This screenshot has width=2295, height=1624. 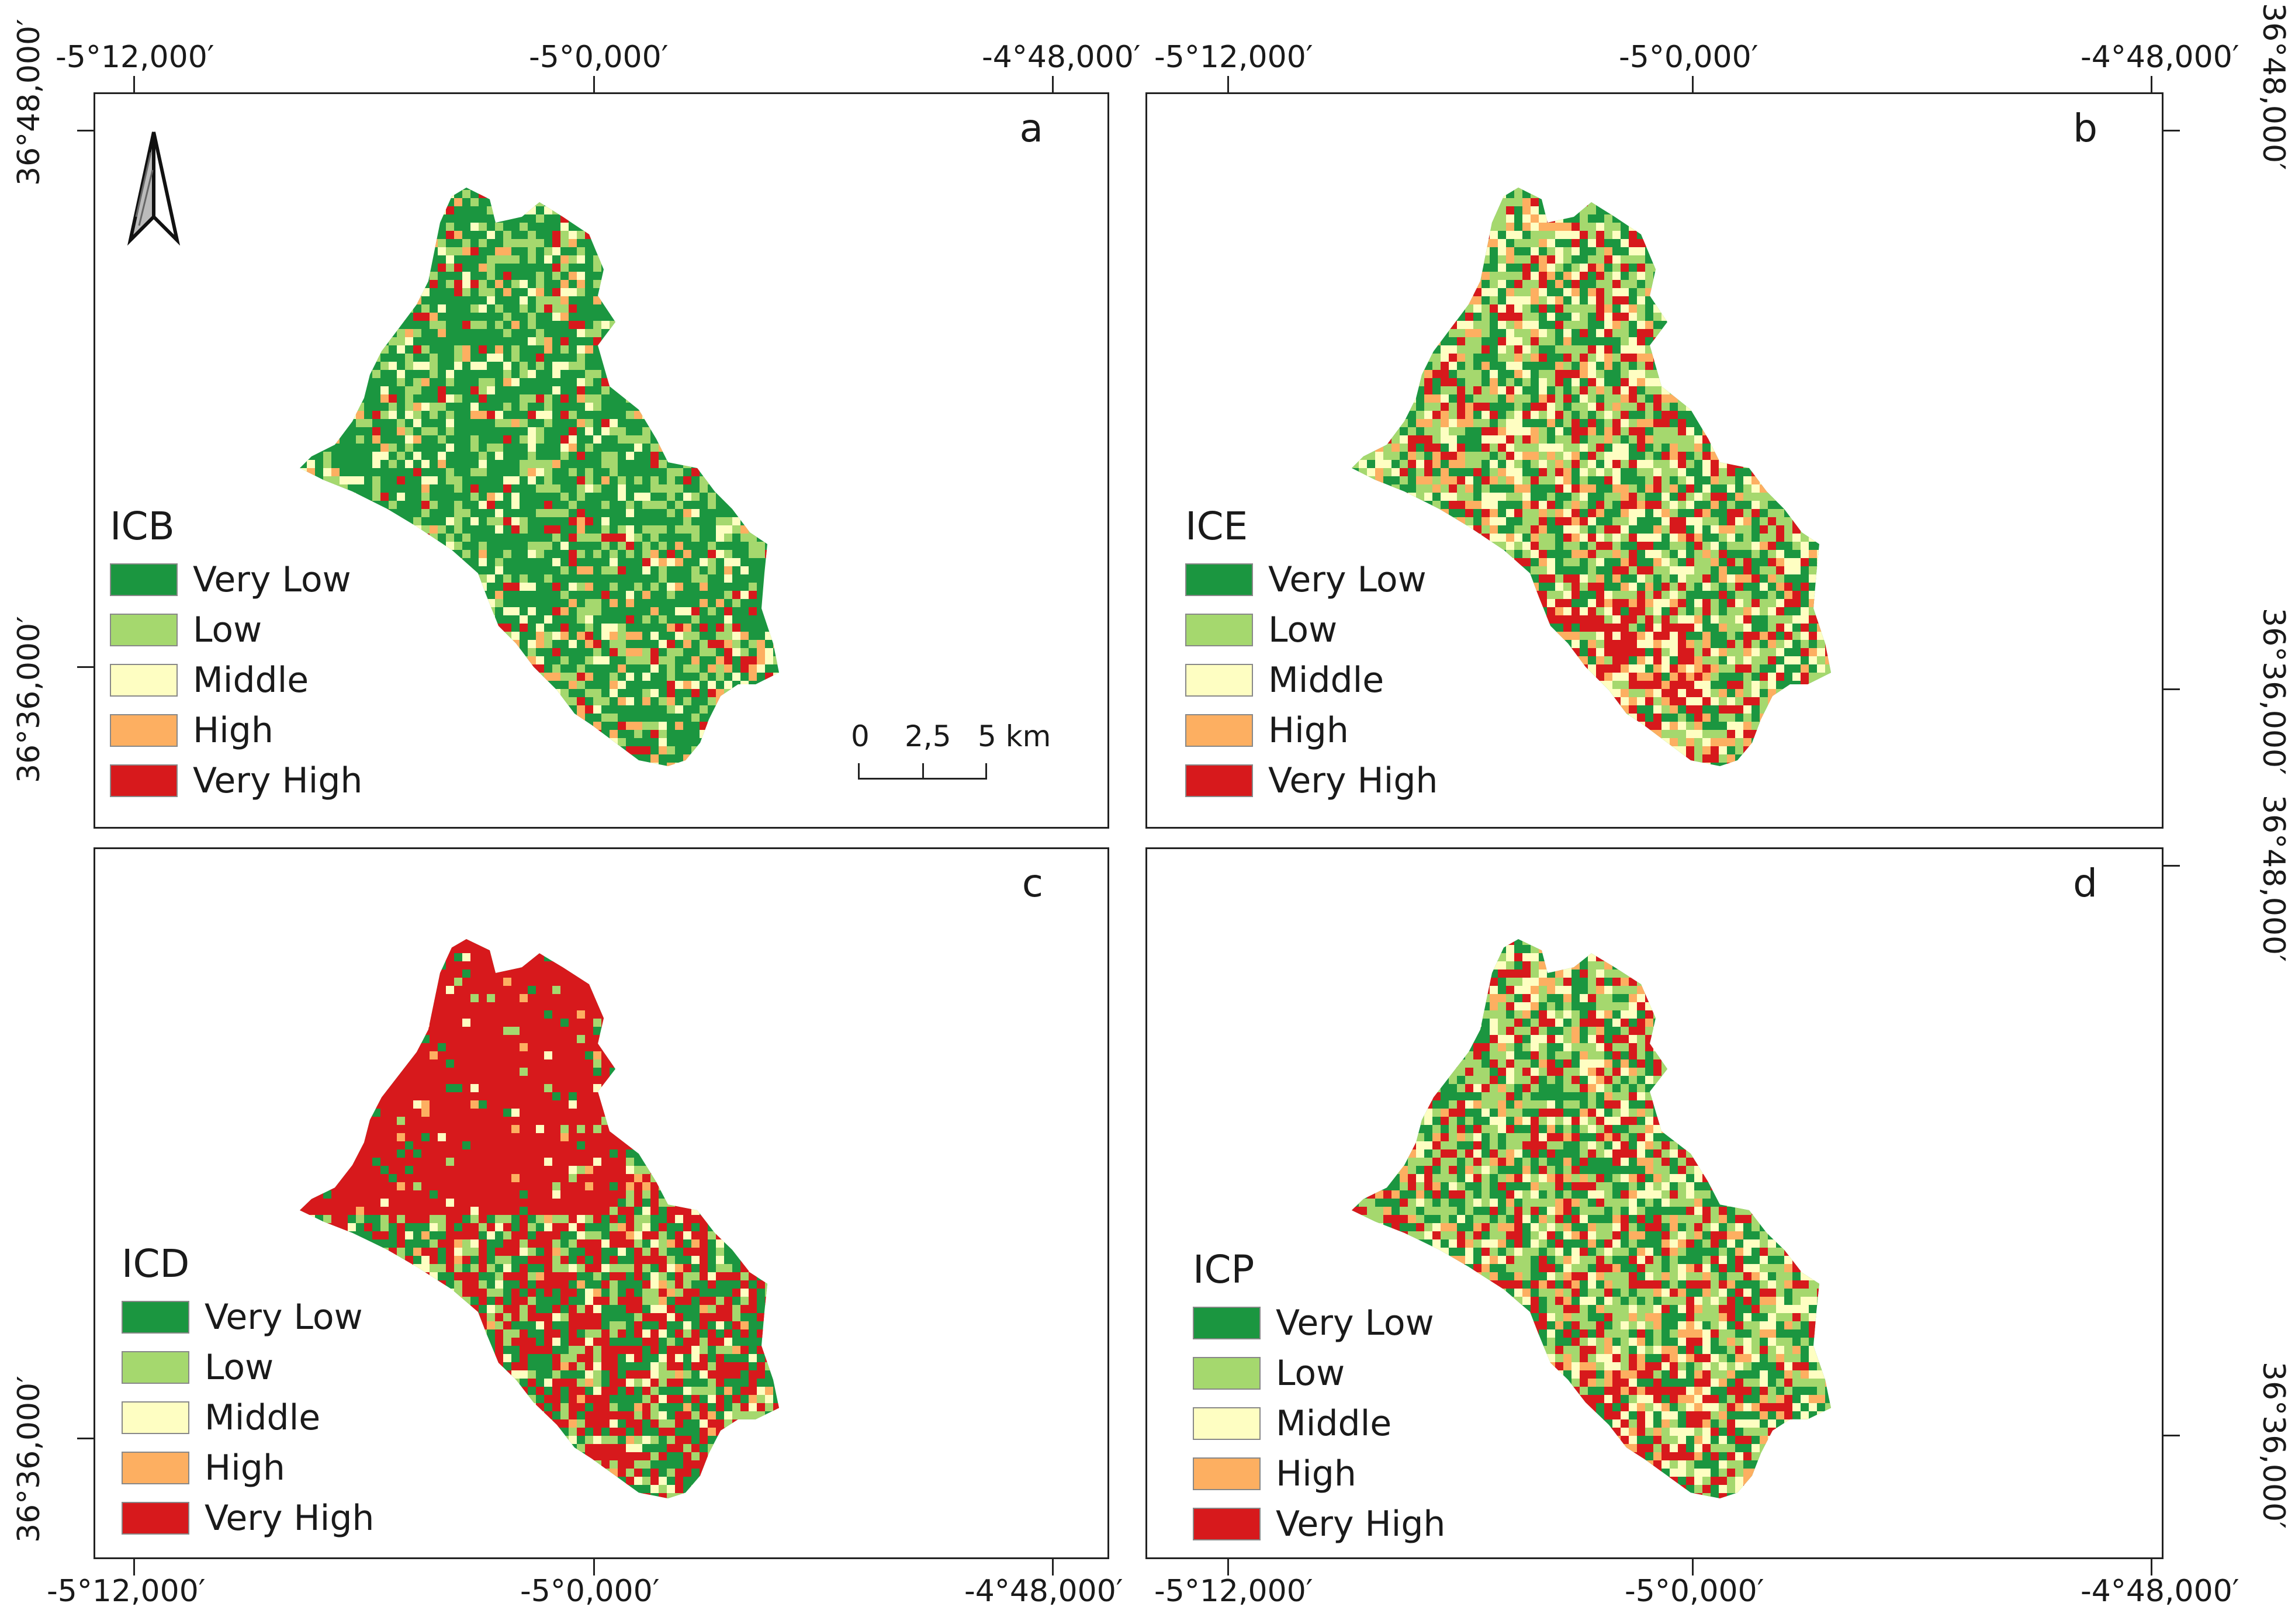 I want to click on legend-c: ICD Very Low Low Middle High Very High, so click(x=248, y=1392).